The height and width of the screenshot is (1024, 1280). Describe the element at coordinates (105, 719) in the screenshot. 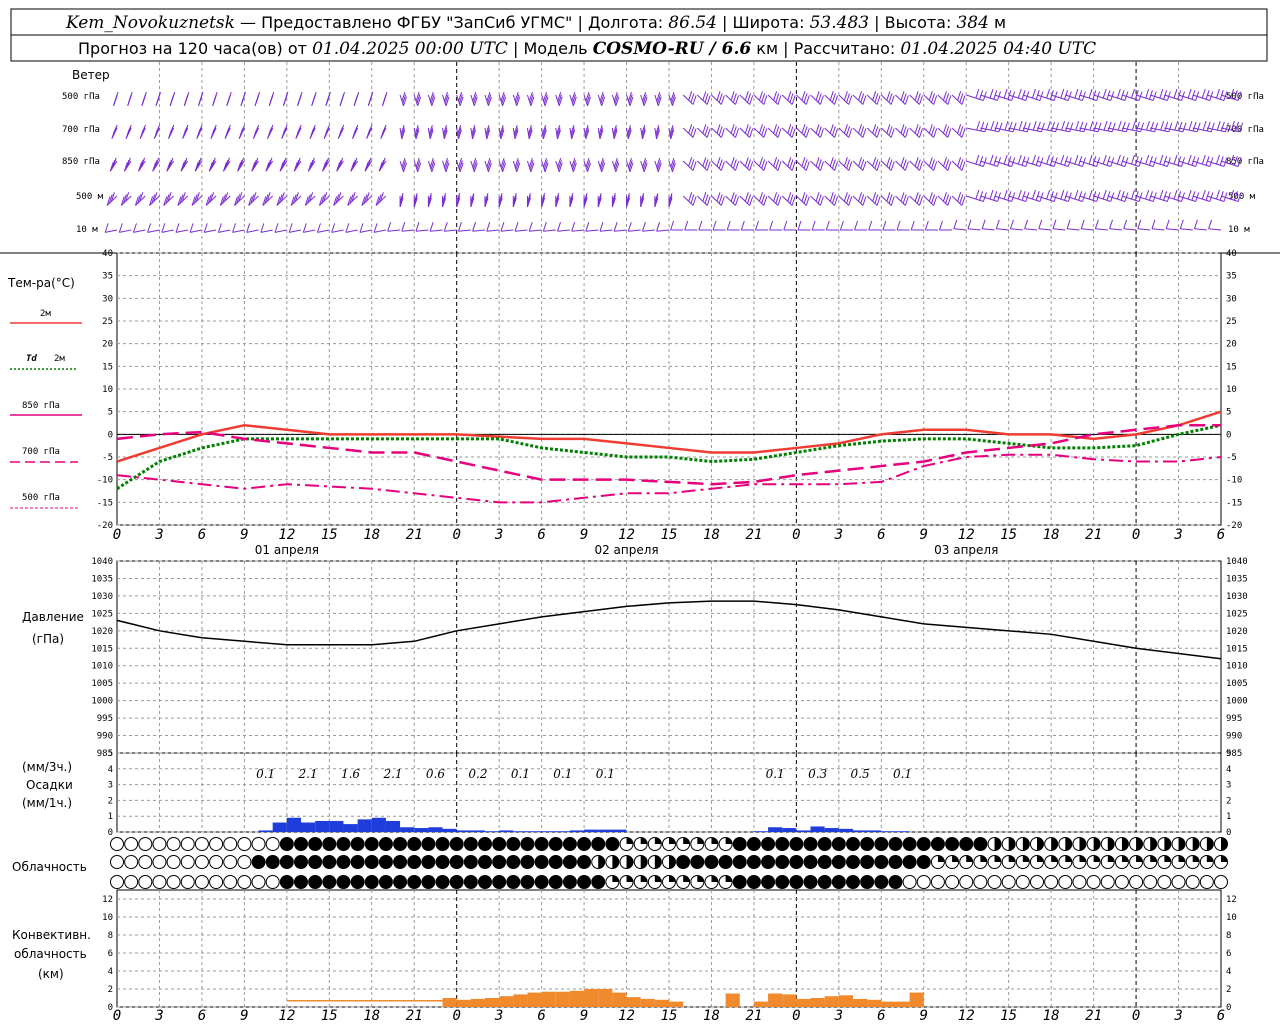

I see `pressure-ytick-left: 995` at that location.